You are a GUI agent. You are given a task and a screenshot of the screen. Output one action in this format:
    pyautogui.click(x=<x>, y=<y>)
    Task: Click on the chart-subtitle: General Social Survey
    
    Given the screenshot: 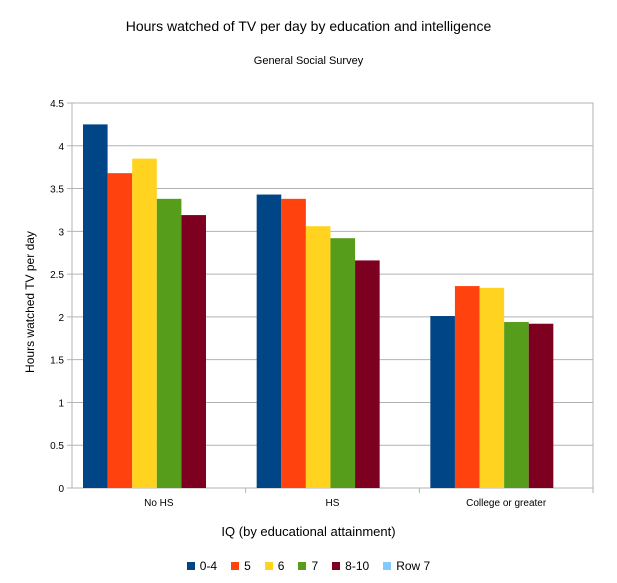 What is the action you would take?
    pyautogui.click(x=308, y=61)
    